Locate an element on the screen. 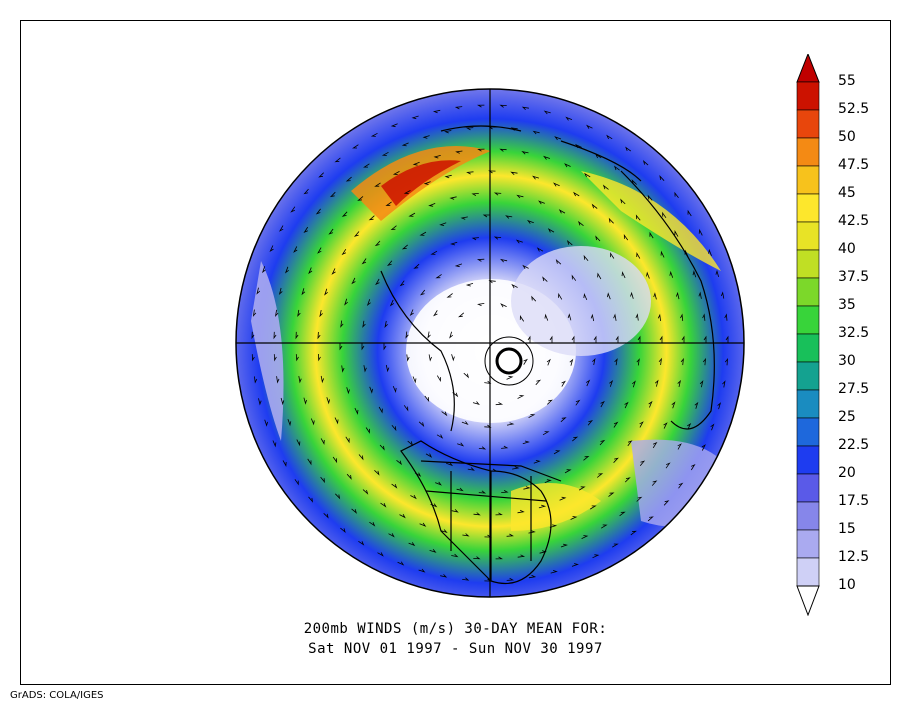  colorbar-level-label: 12.5 is located at coordinates (854, 557).